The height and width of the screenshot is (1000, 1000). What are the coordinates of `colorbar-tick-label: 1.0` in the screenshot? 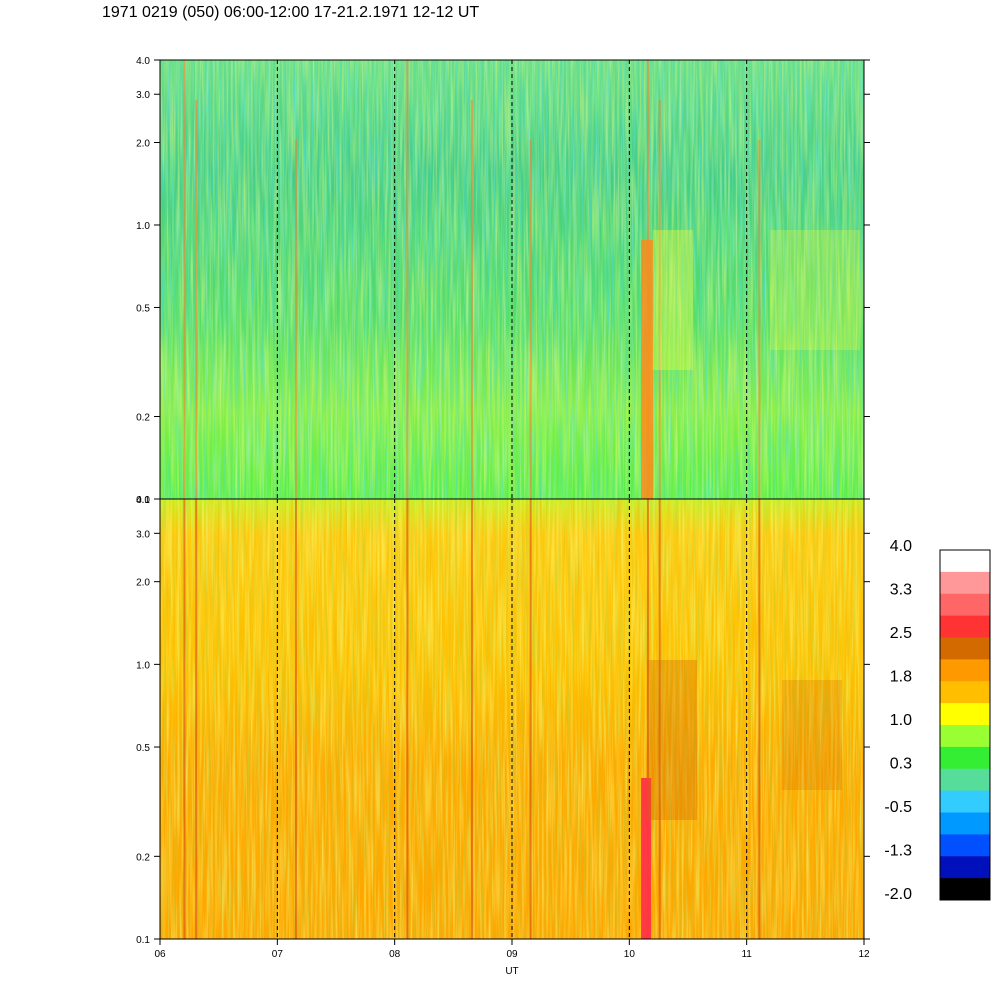 It's located at (901, 720).